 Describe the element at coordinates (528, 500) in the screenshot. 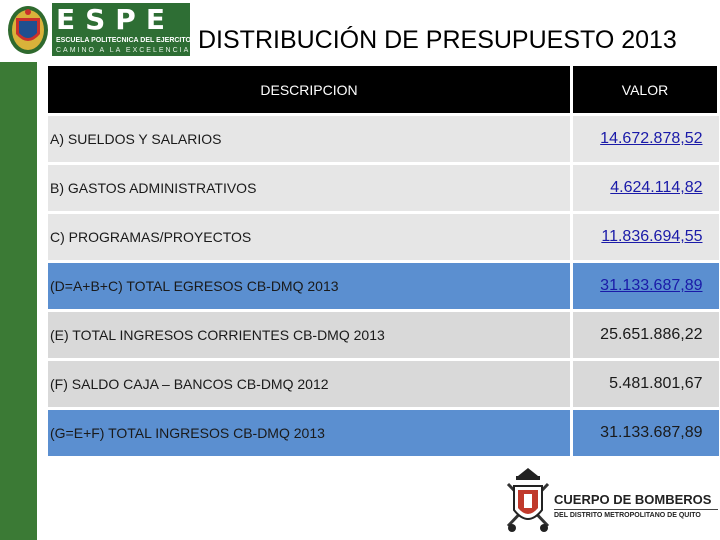

I see `firefighter-emblem-icon` at that location.